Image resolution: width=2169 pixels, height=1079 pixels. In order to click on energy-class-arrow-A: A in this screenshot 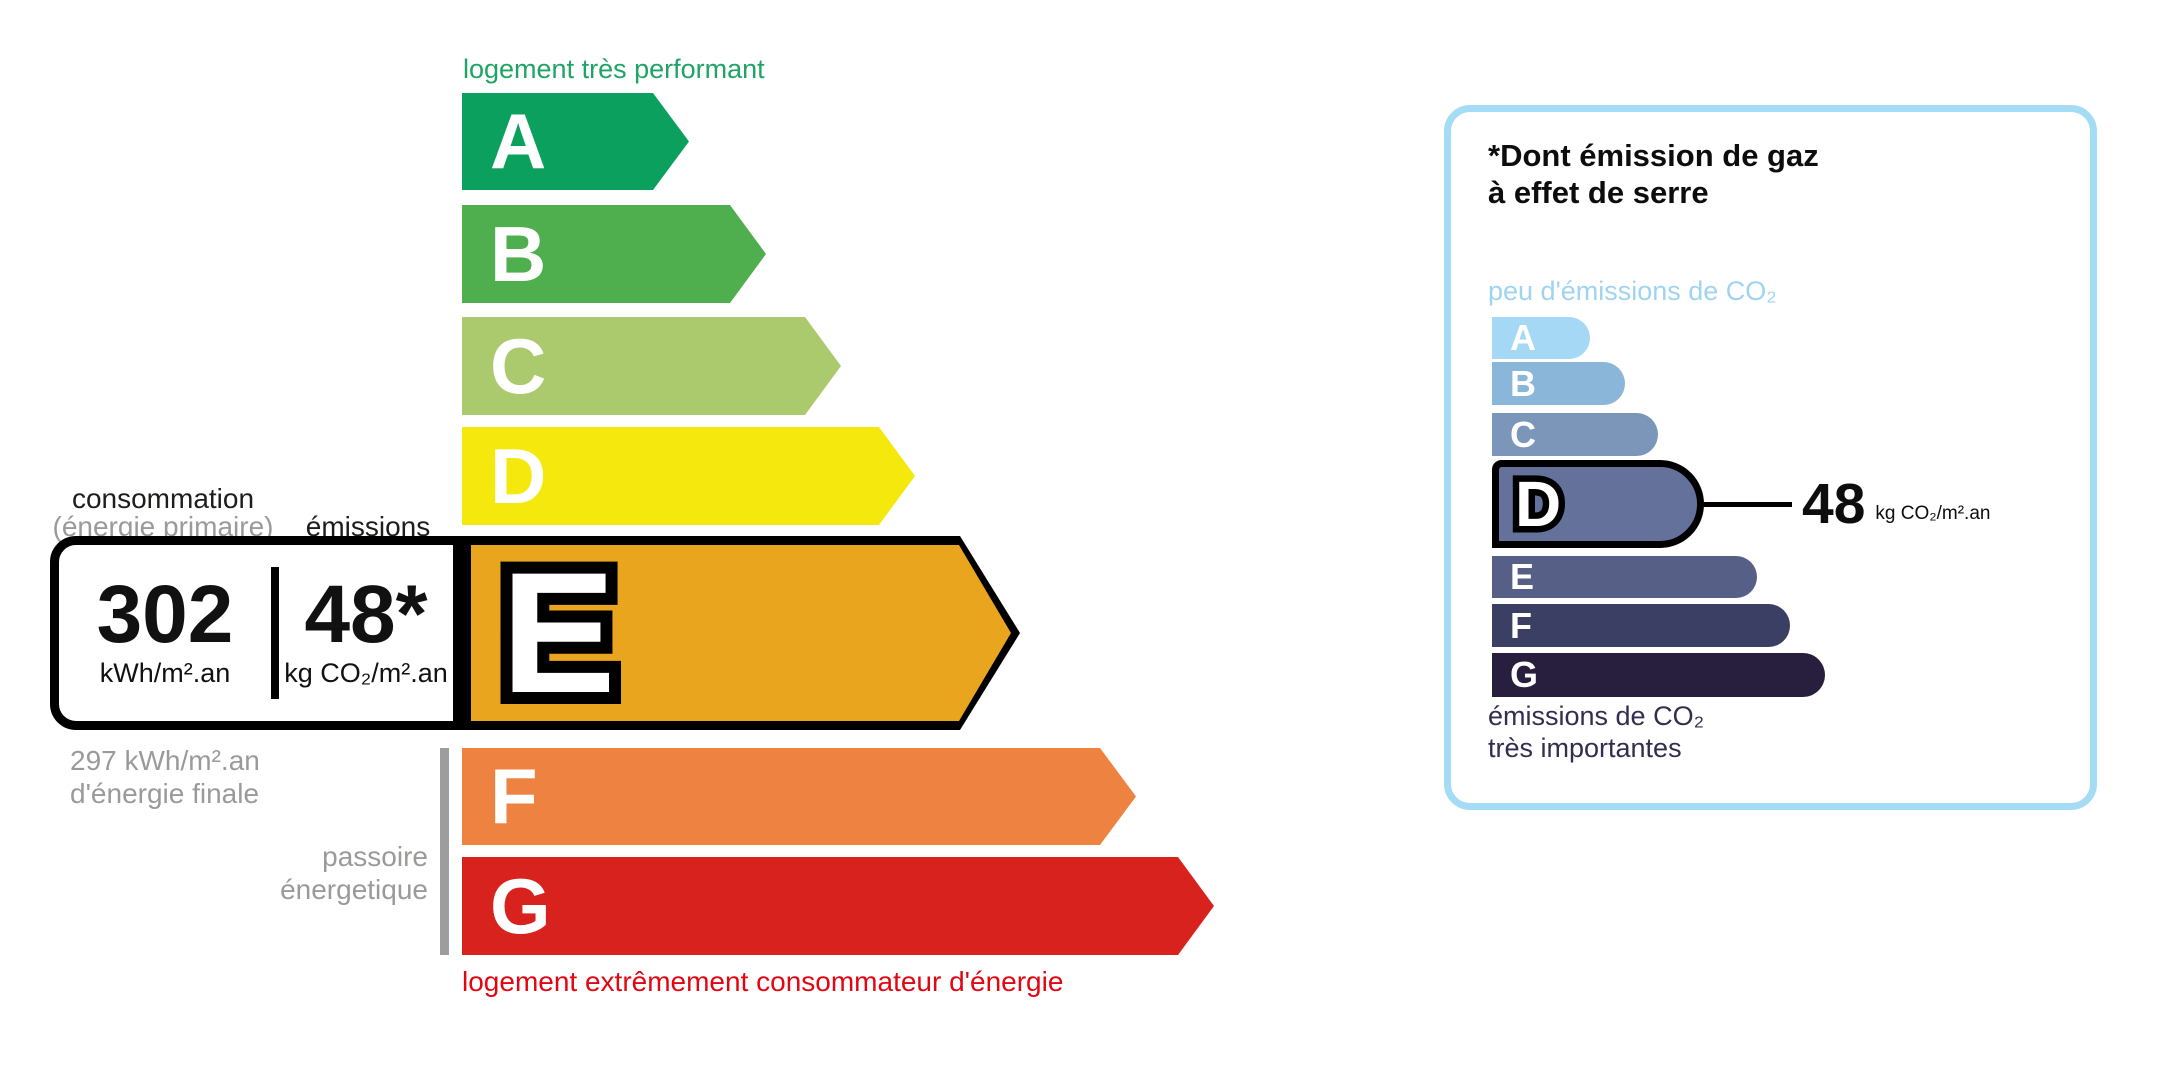, I will do `click(575, 141)`.